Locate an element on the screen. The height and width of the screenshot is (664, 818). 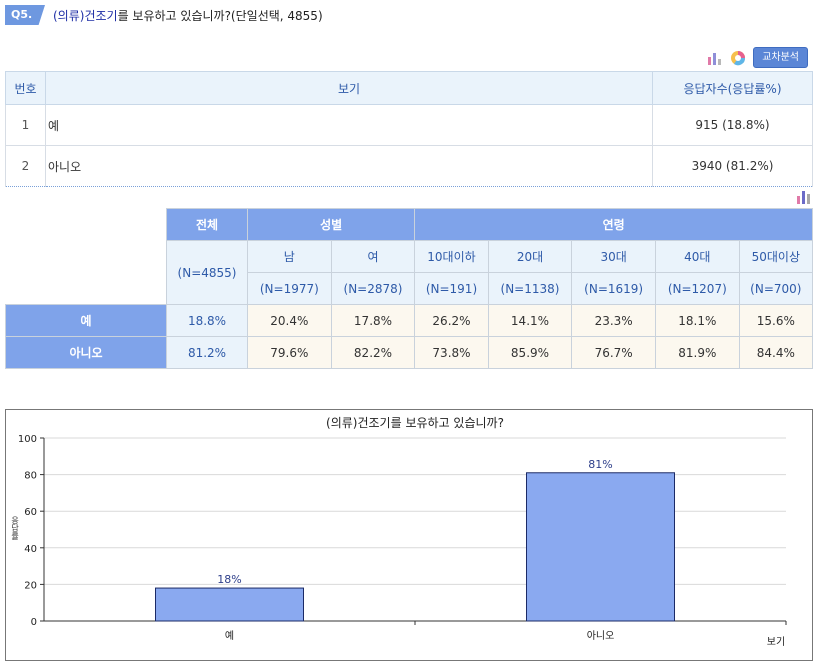
row-total: 18.8% is located at coordinates (207, 320).